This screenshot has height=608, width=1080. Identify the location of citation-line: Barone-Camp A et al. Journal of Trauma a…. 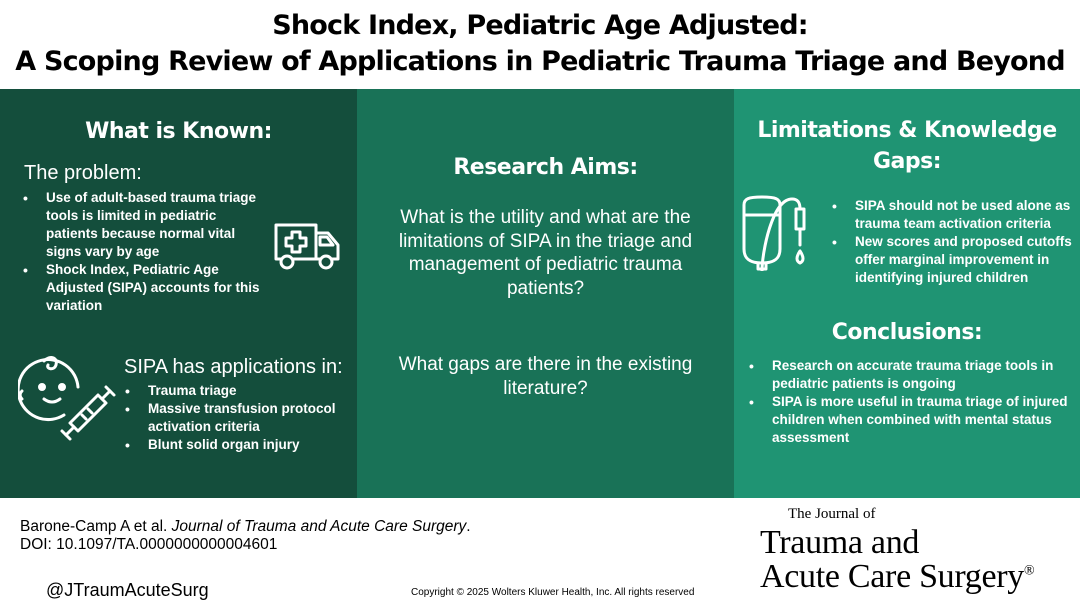
(245, 527).